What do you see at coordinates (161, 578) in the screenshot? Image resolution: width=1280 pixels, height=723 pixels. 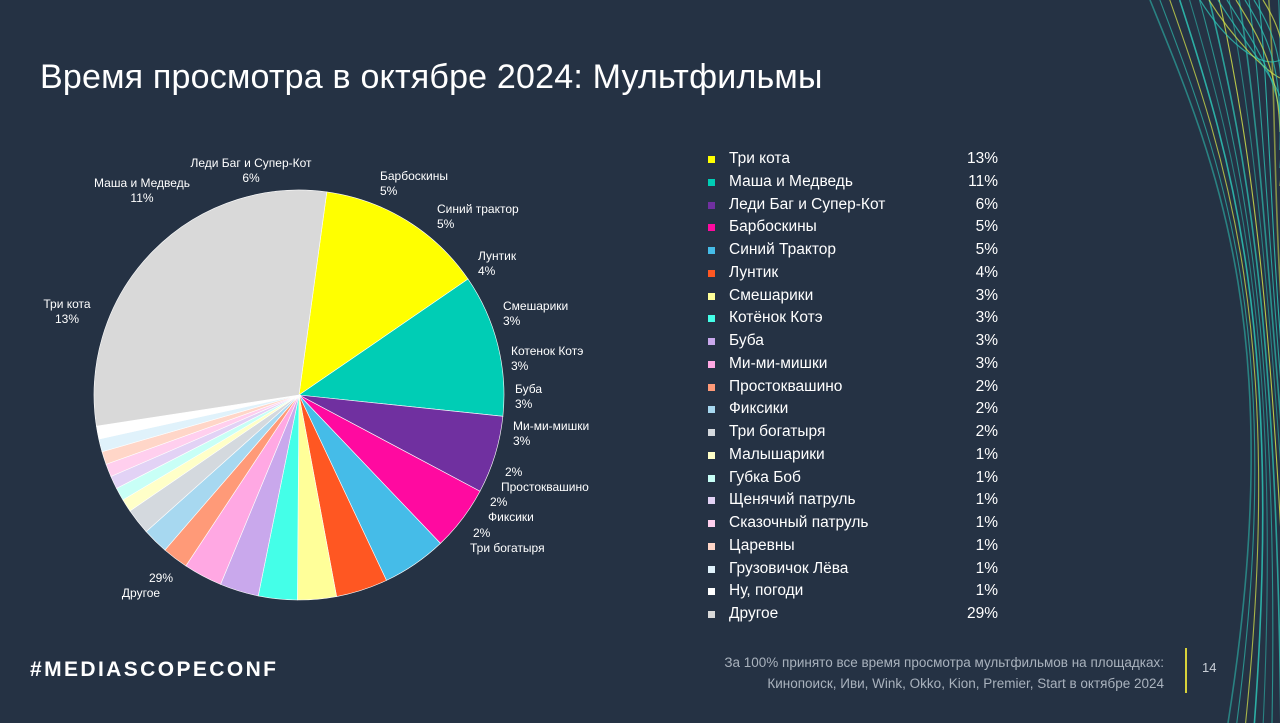 I see `slice-label-value: 29%` at bounding box center [161, 578].